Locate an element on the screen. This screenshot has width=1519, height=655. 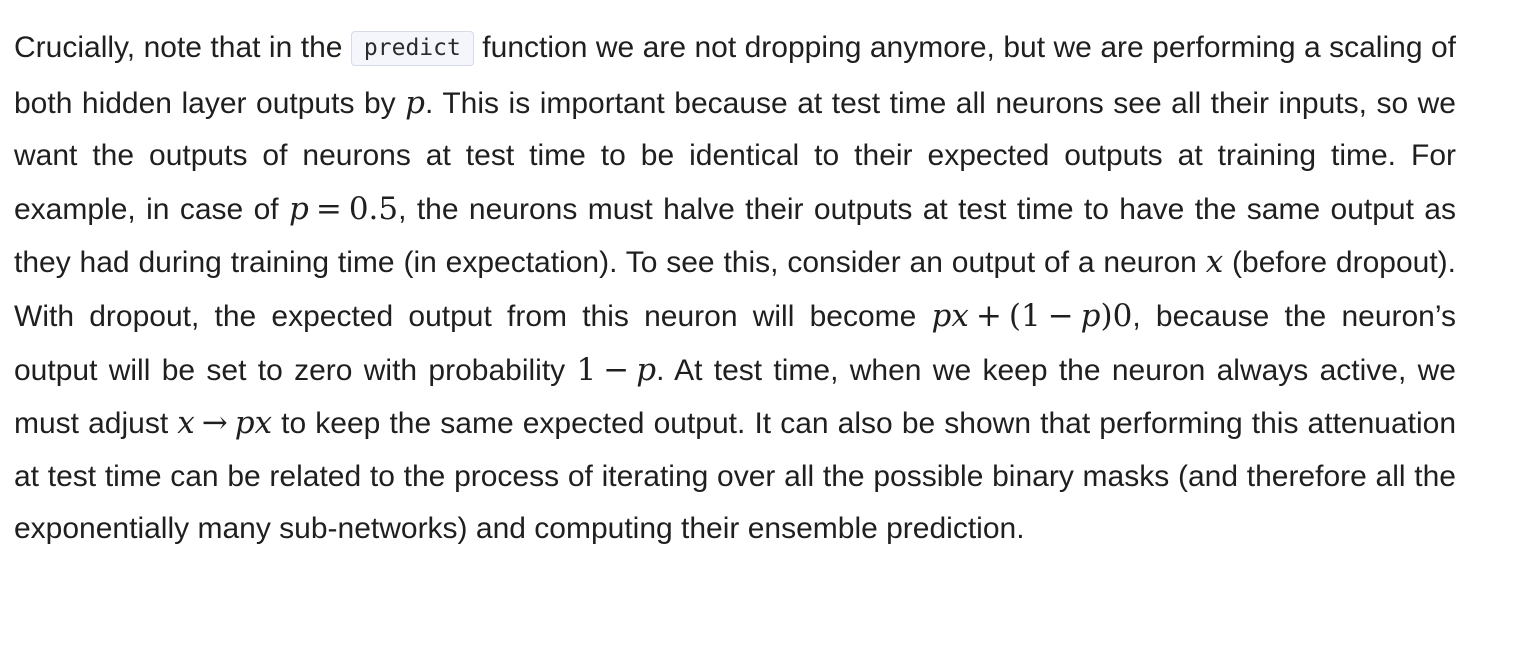
math-probability: 1− p is located at coordinates (617, 370).